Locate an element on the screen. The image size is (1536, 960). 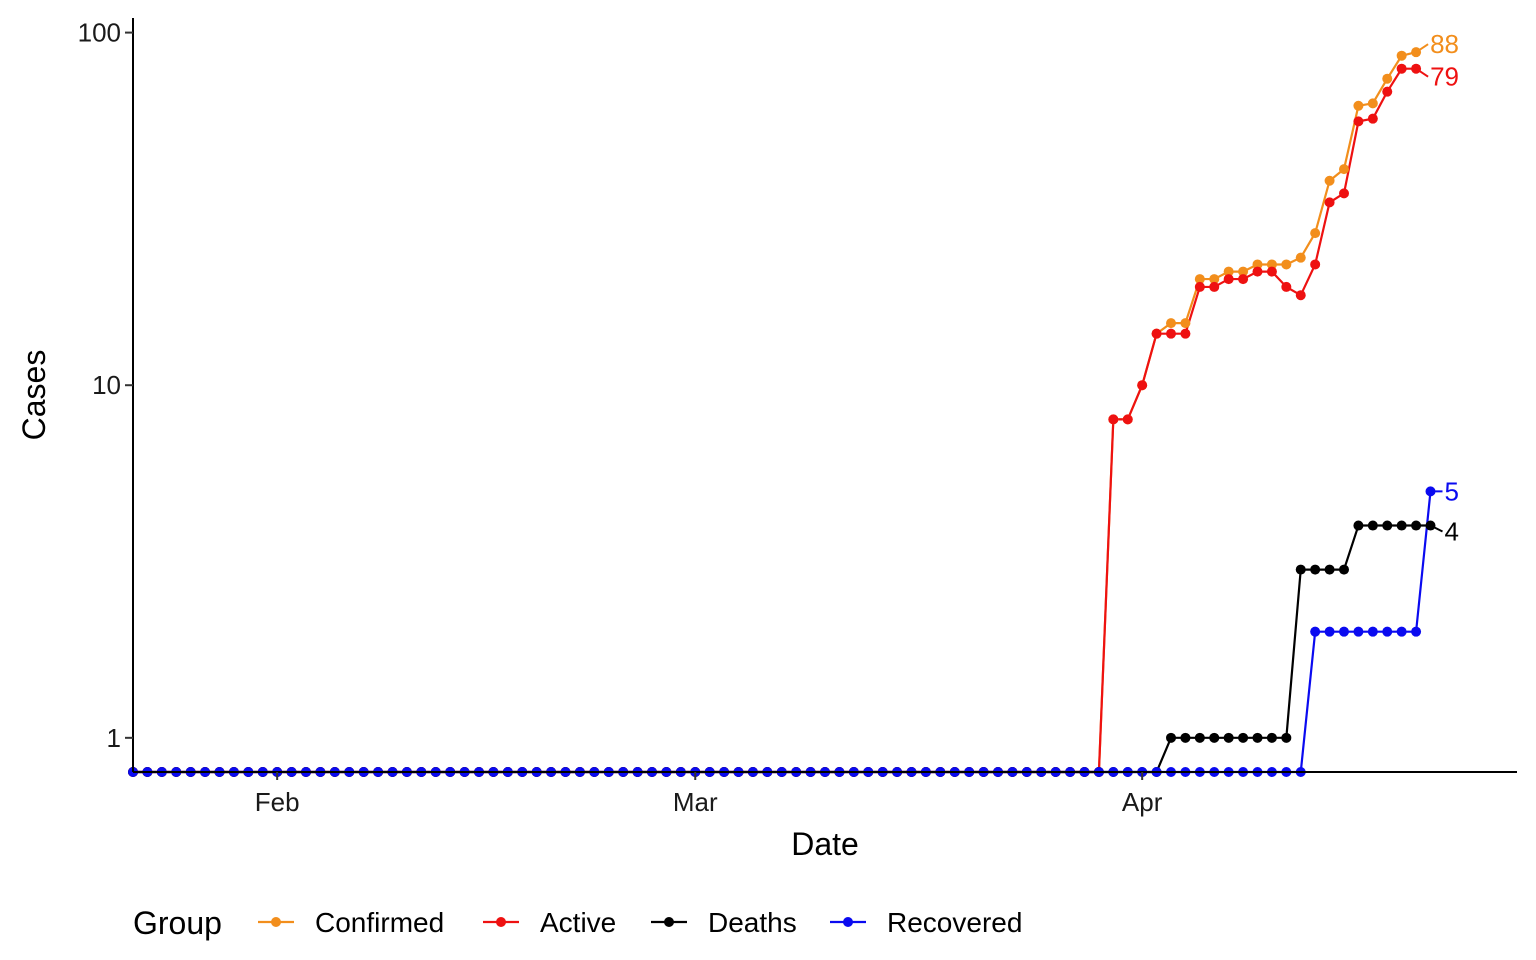
legend: Group Confirmed Active Deaths Recovered is located at coordinates (577, 923).